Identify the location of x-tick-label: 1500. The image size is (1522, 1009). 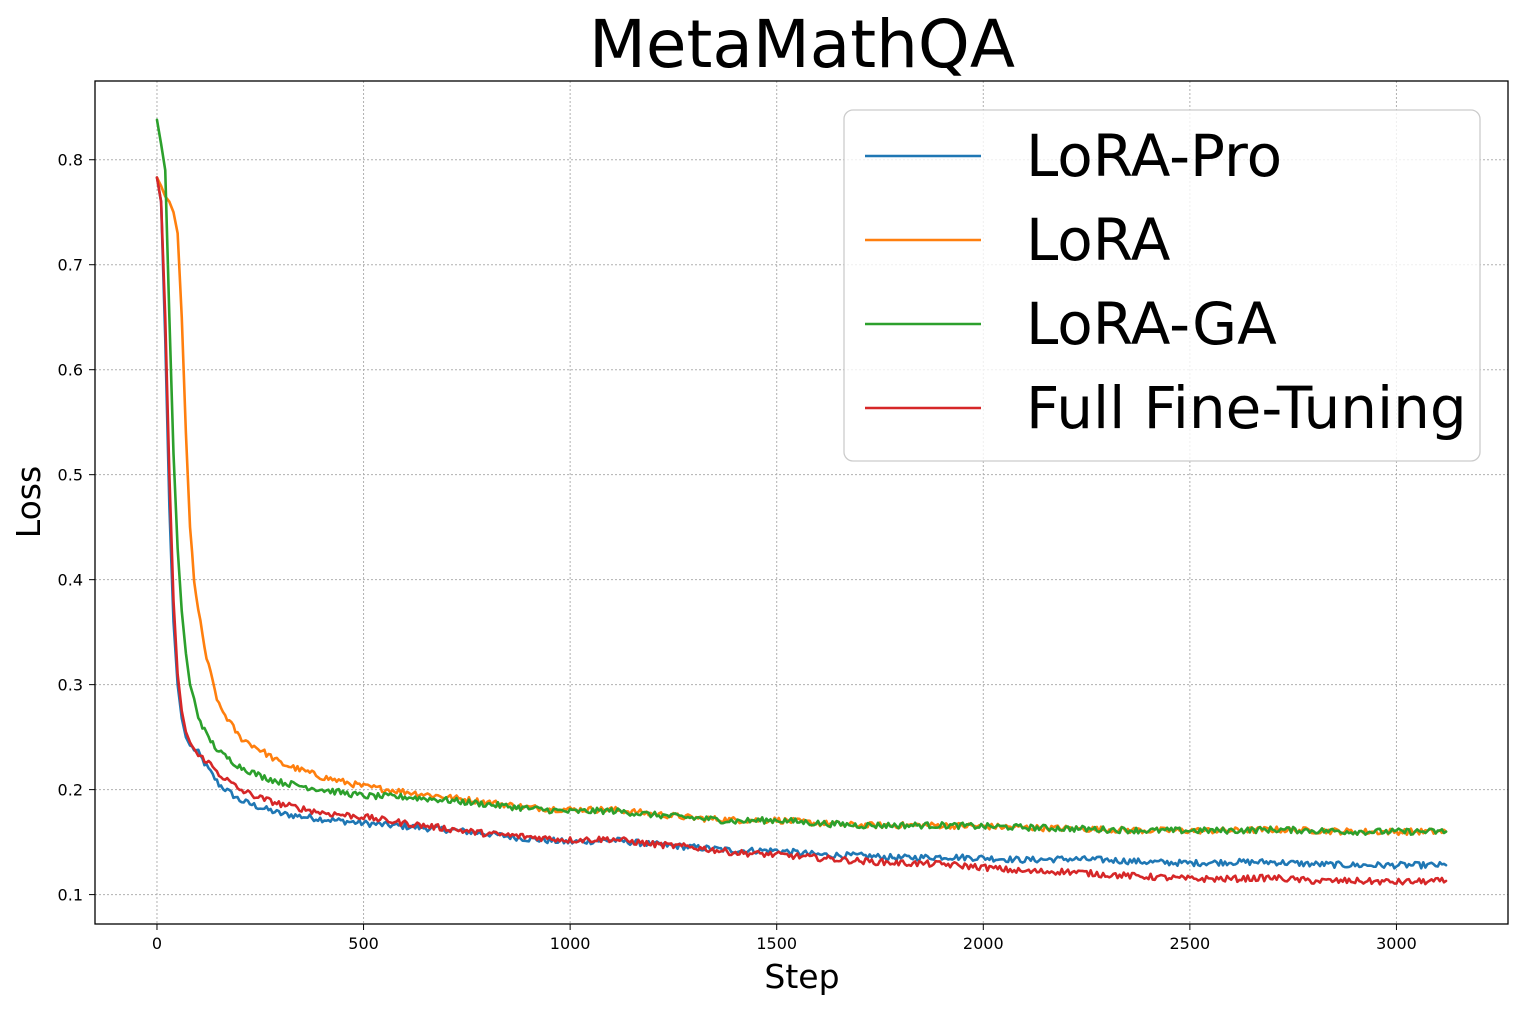
(776, 943).